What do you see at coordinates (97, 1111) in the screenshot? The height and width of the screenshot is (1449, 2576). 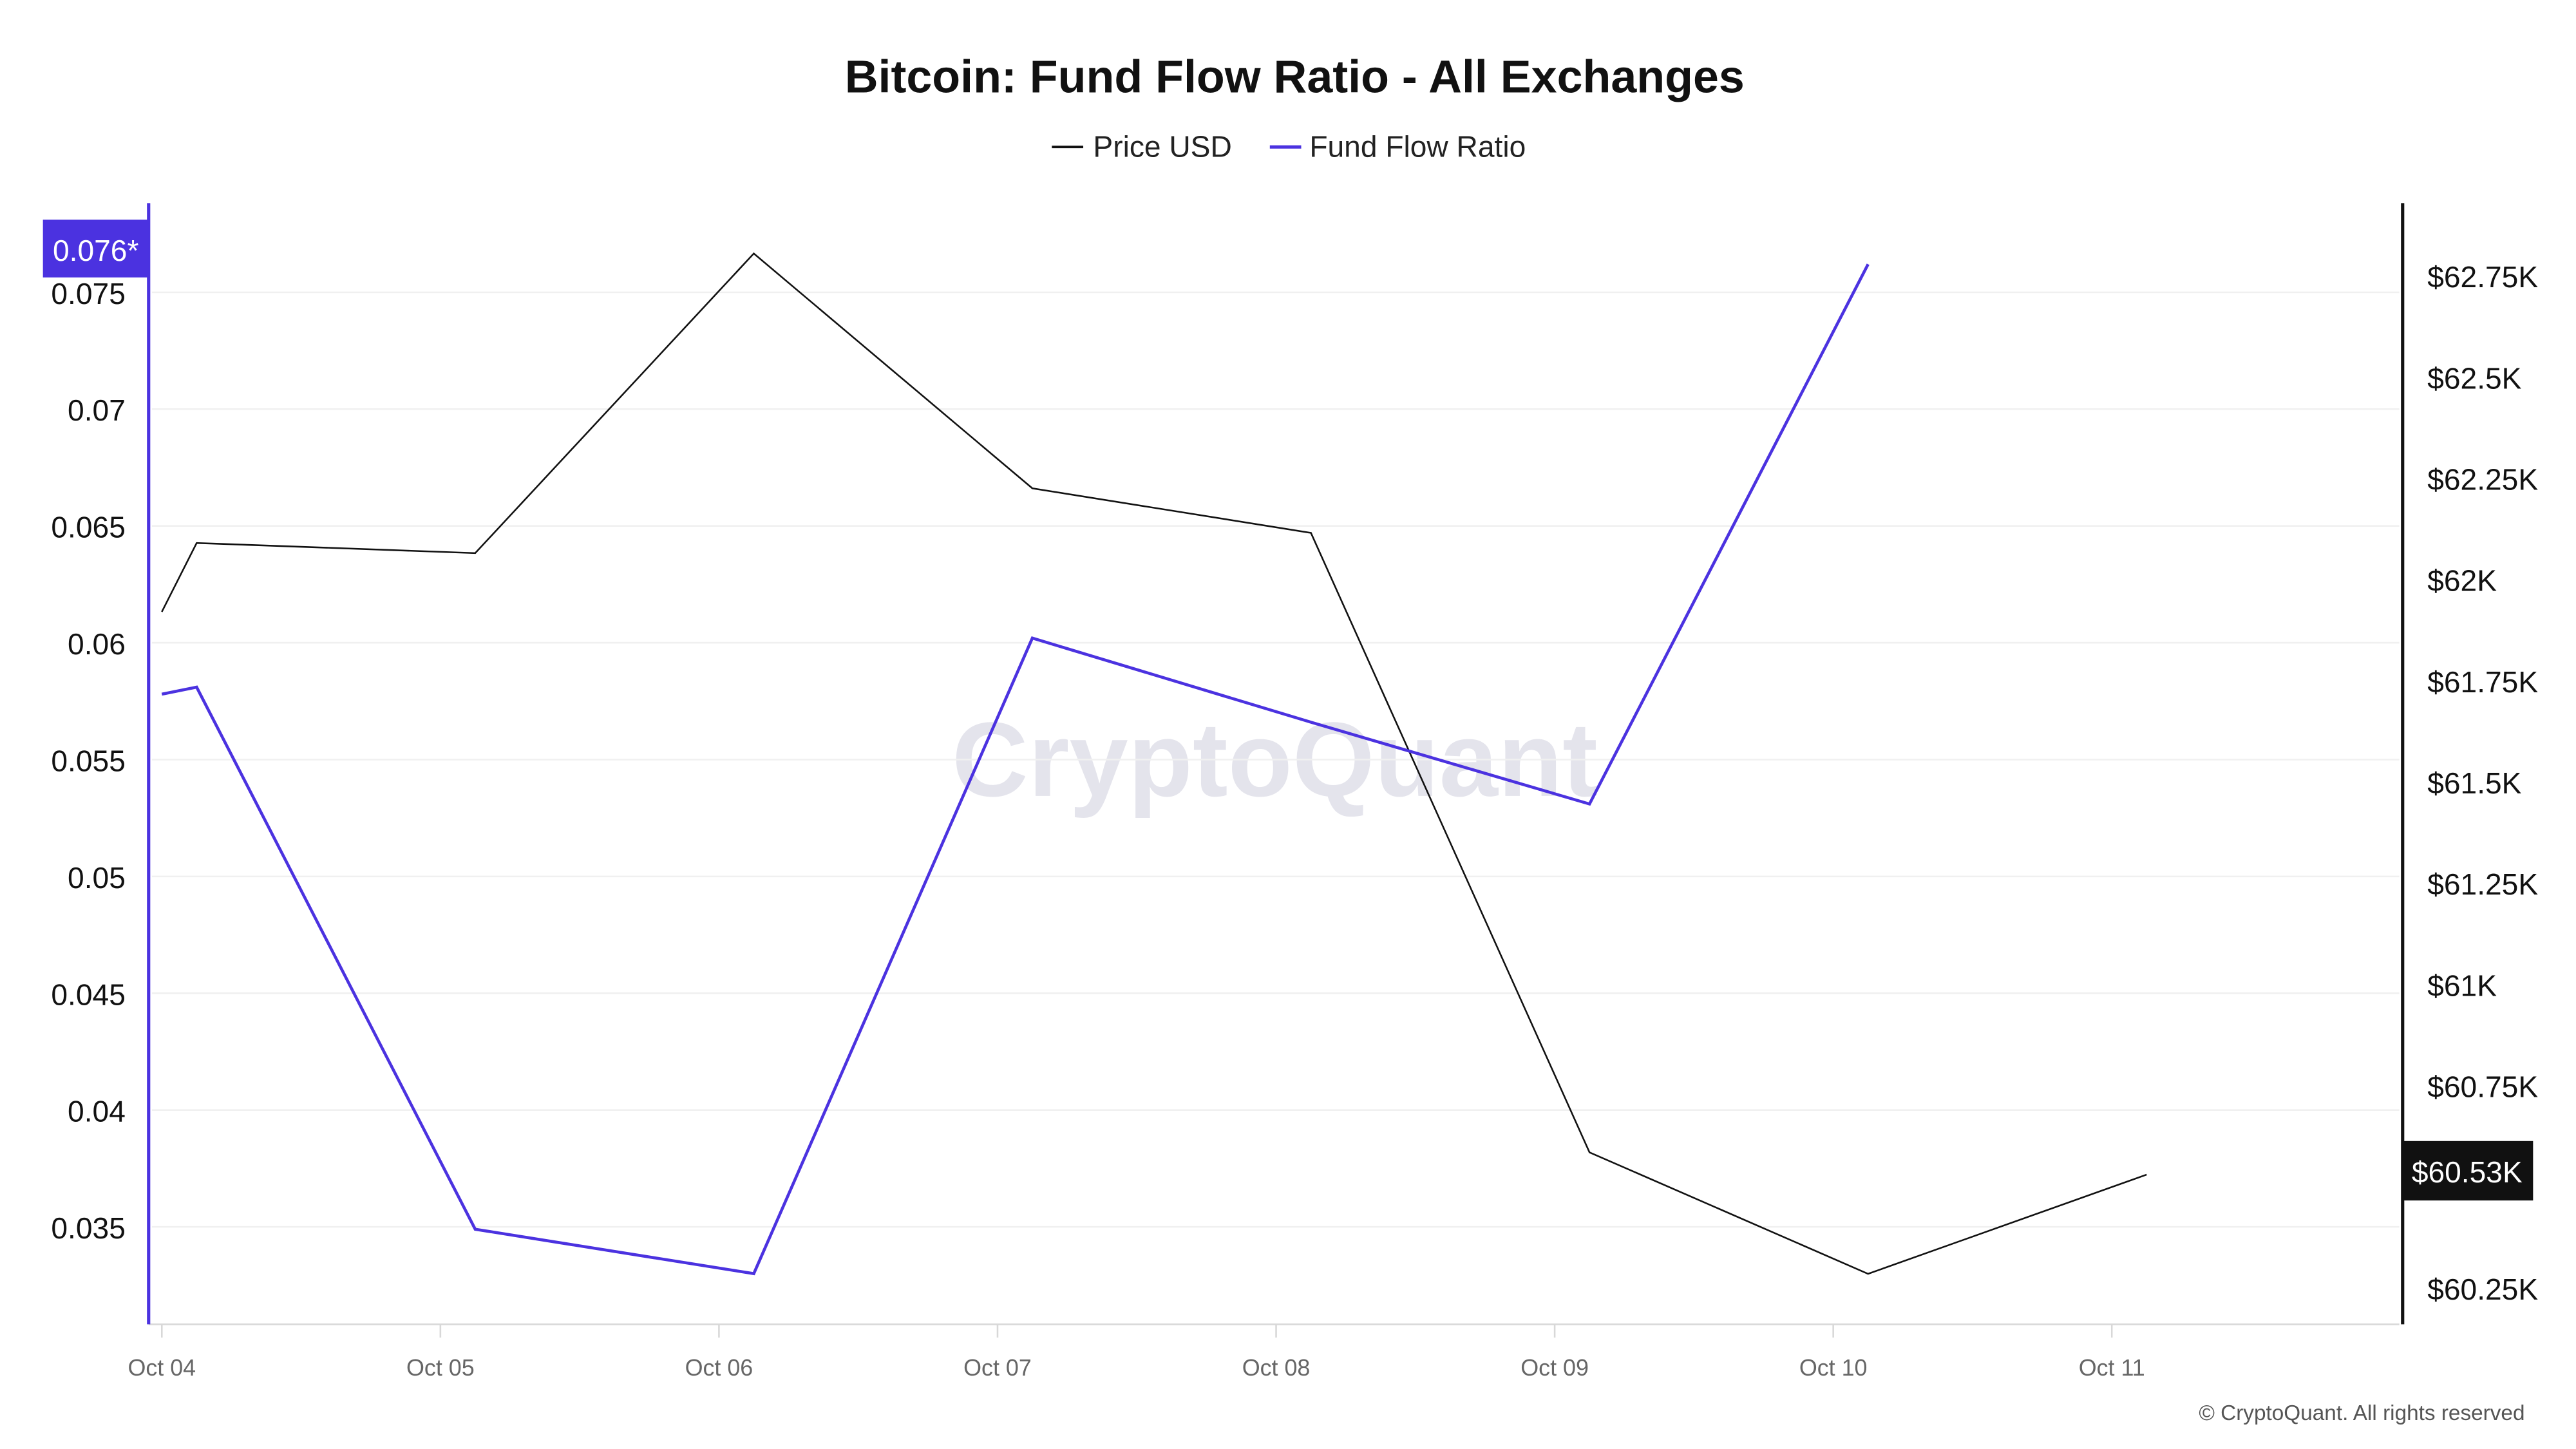 I see `left-tick-label: 0.04` at bounding box center [97, 1111].